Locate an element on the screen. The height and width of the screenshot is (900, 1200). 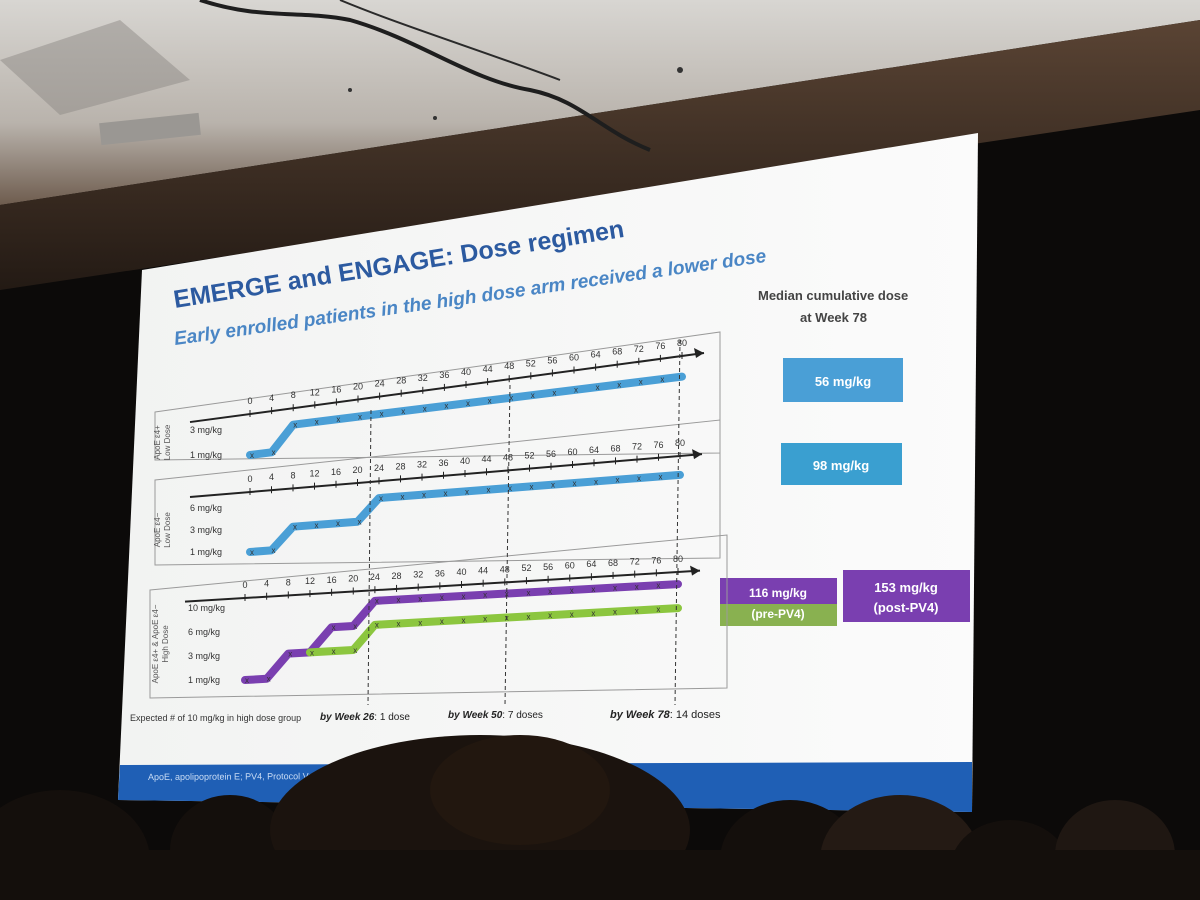
week-label: 16 is located at coordinates (336, 389).